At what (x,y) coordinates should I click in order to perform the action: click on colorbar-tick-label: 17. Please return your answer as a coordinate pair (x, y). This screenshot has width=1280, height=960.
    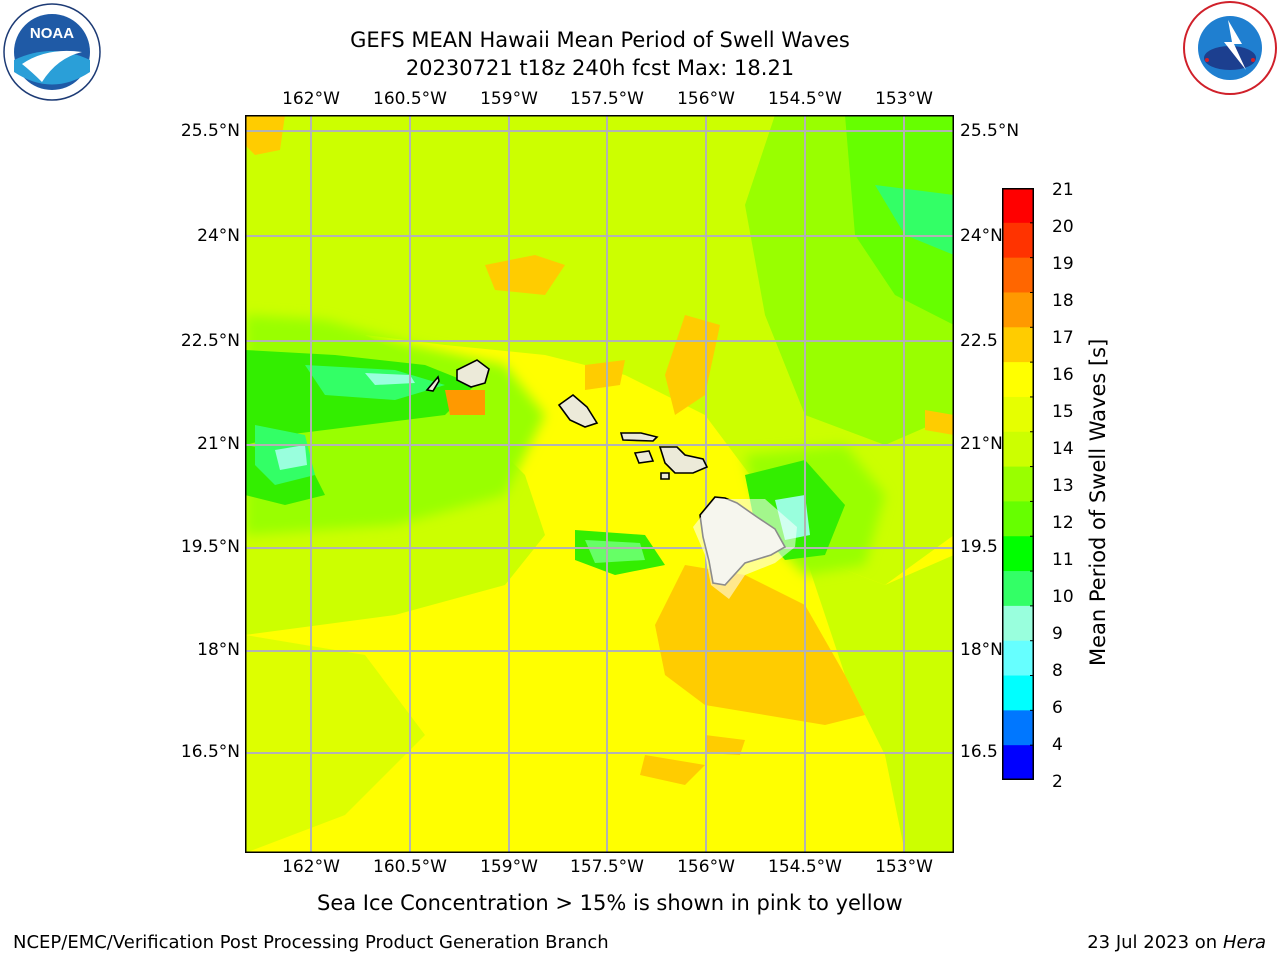
    Looking at the image, I should click on (1063, 338).